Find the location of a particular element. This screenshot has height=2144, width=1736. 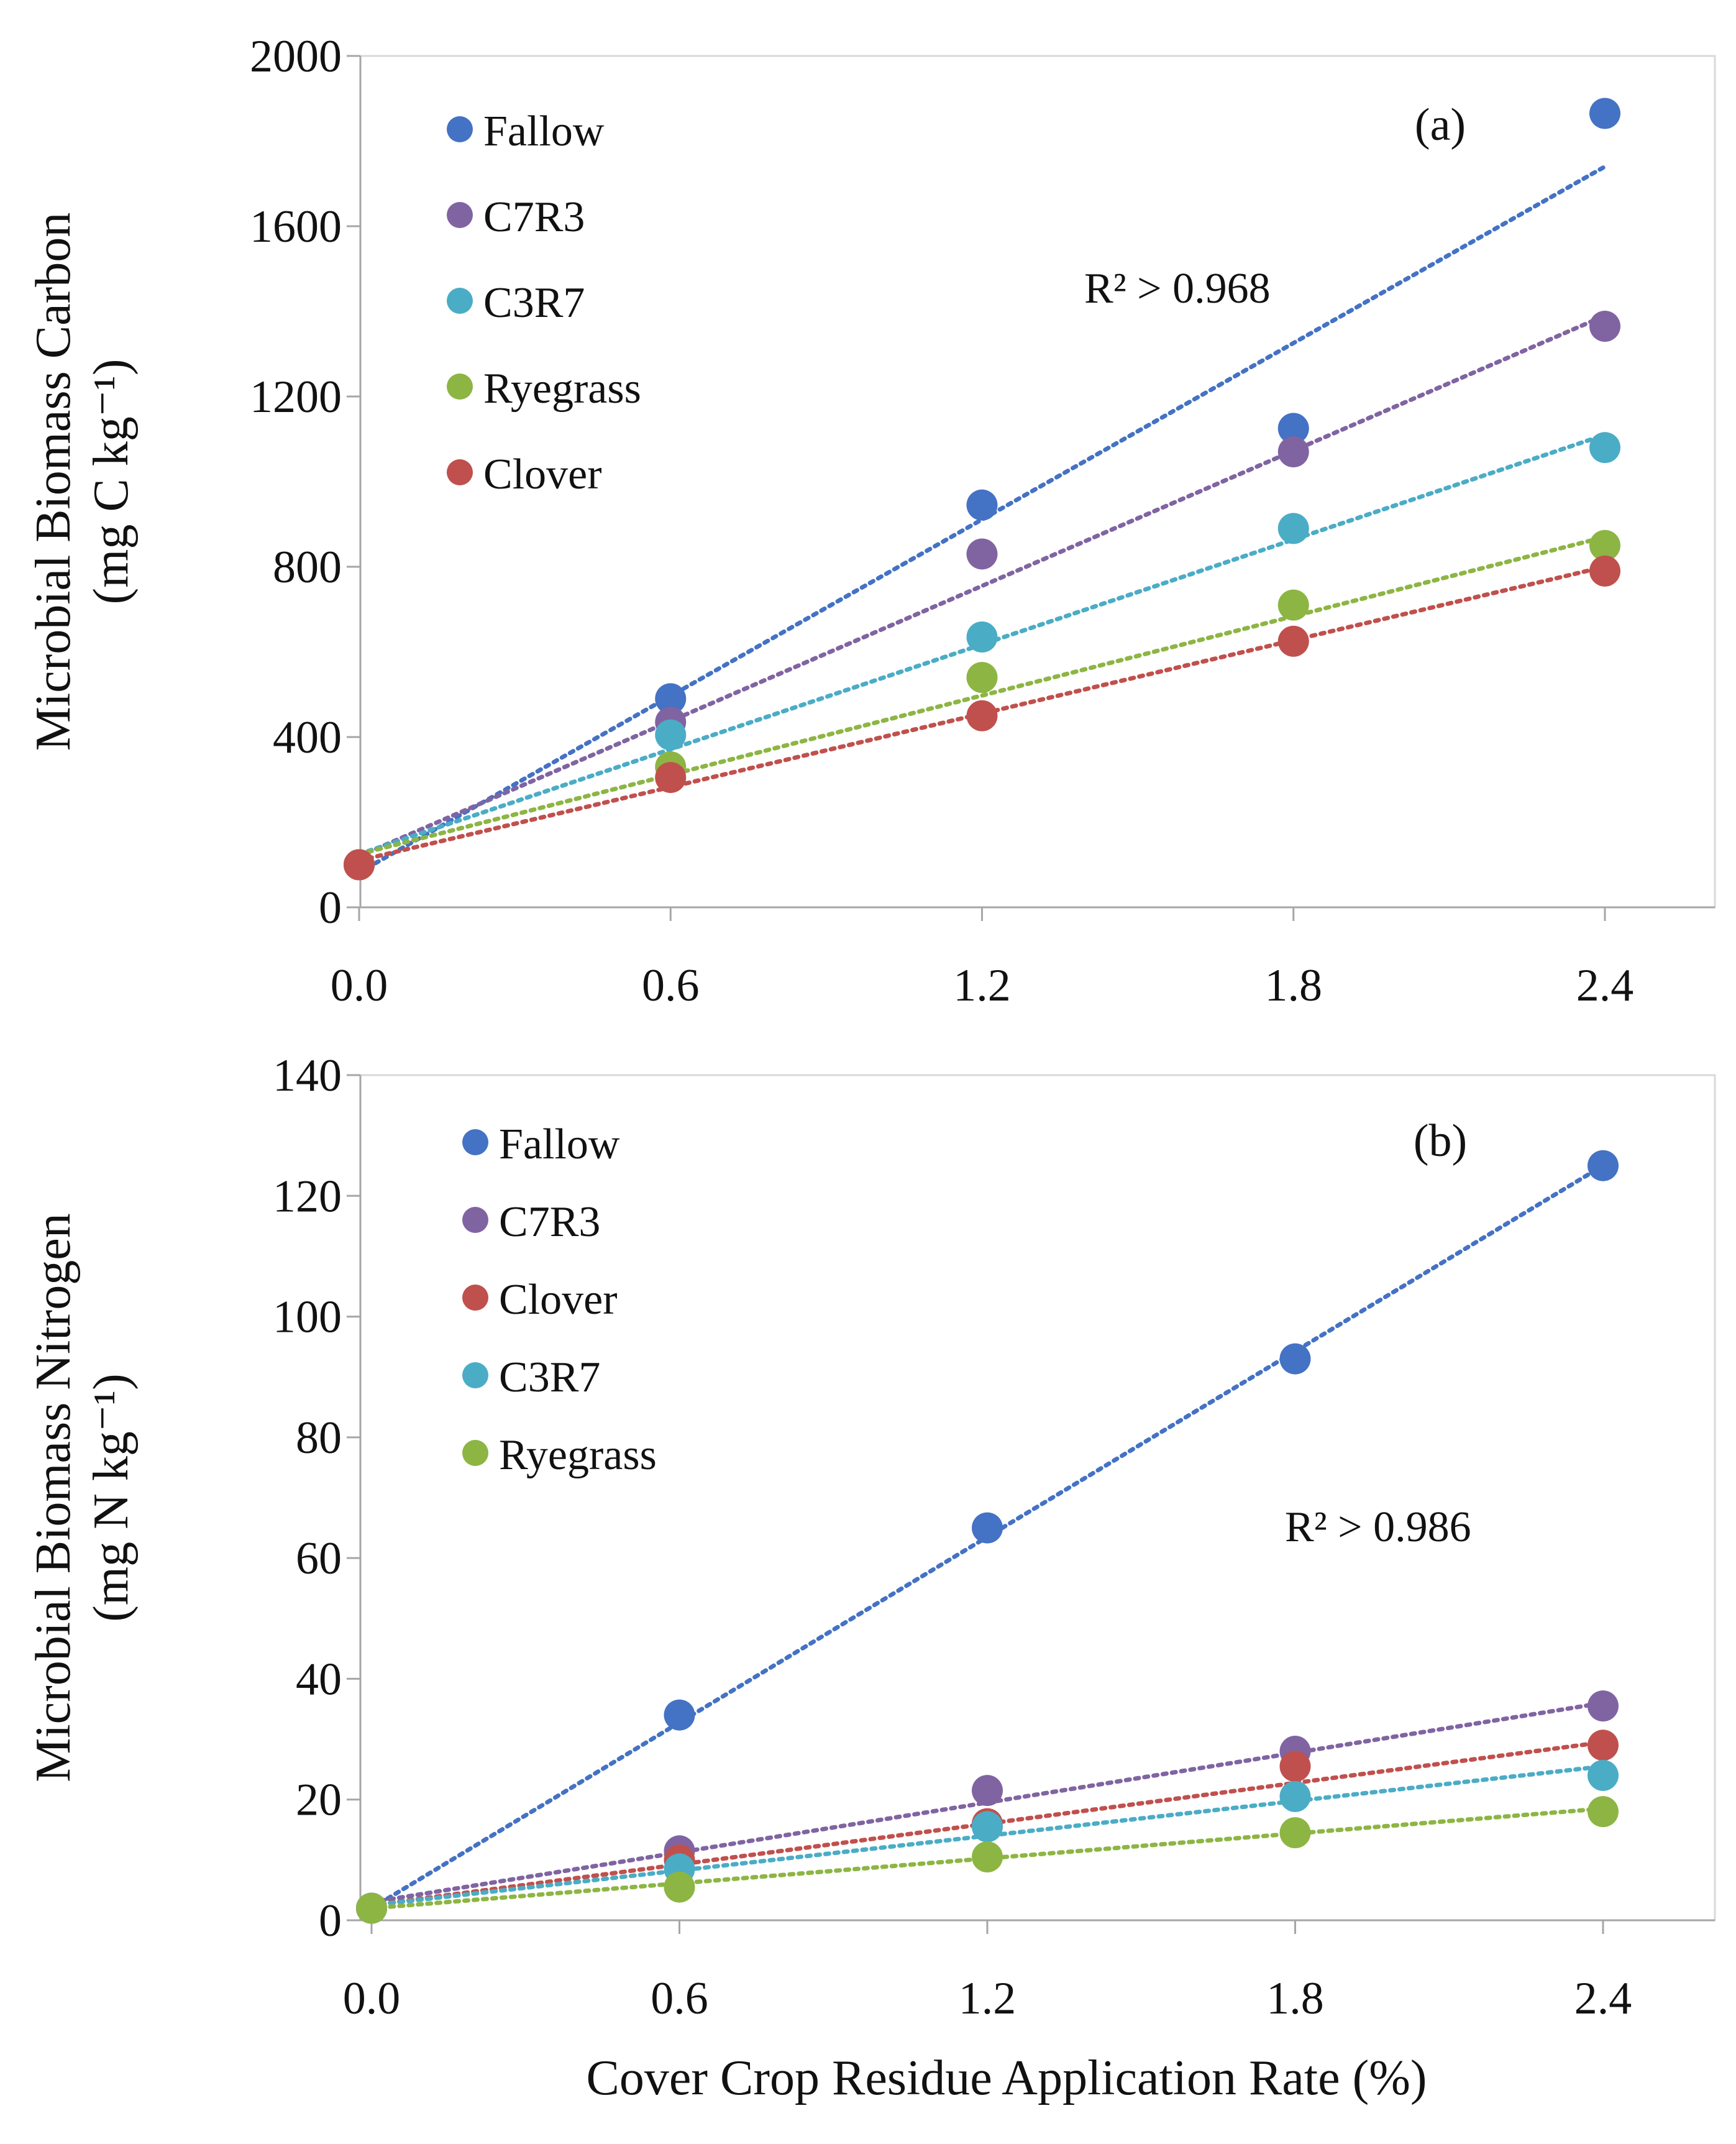

y-axis-title: Microbial Biomass Carbon is located at coordinates (53, 482).